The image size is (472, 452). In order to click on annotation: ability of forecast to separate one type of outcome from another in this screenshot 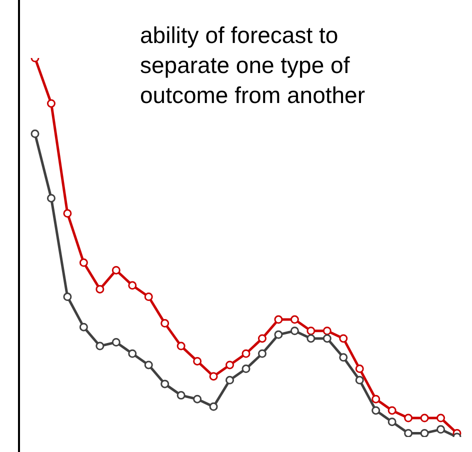, I will do `click(253, 65)`.